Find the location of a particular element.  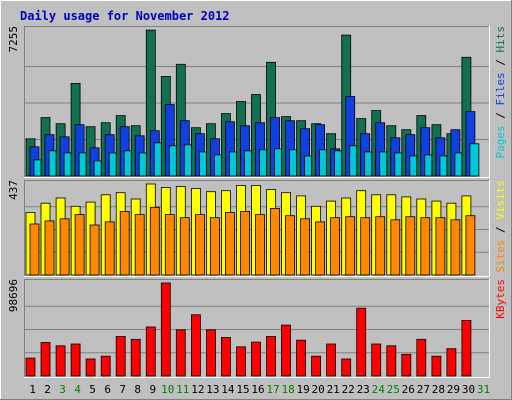

x-tick-label-day-17: 17 is located at coordinates (272, 389).